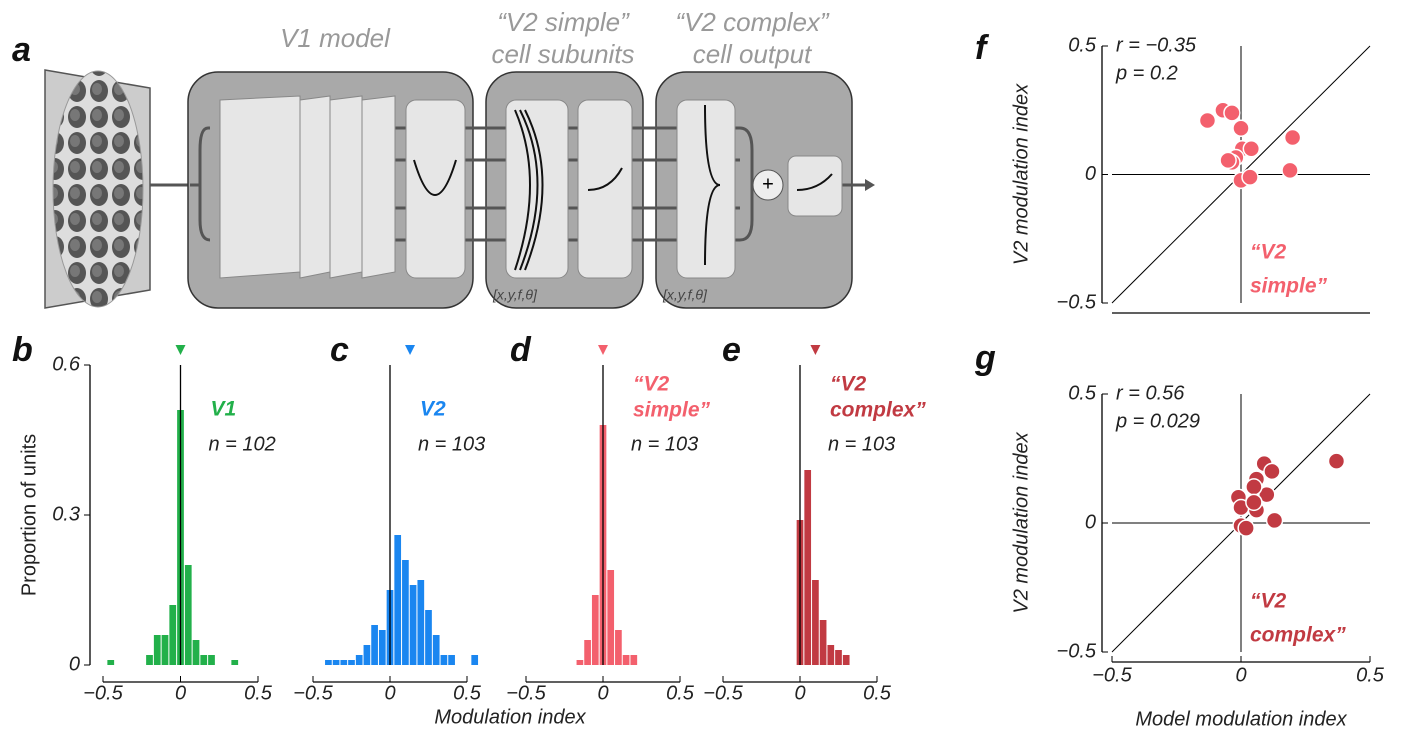  Describe the element at coordinates (1157, 421) in the screenshot. I see `stat-label: p = 0.029` at that location.